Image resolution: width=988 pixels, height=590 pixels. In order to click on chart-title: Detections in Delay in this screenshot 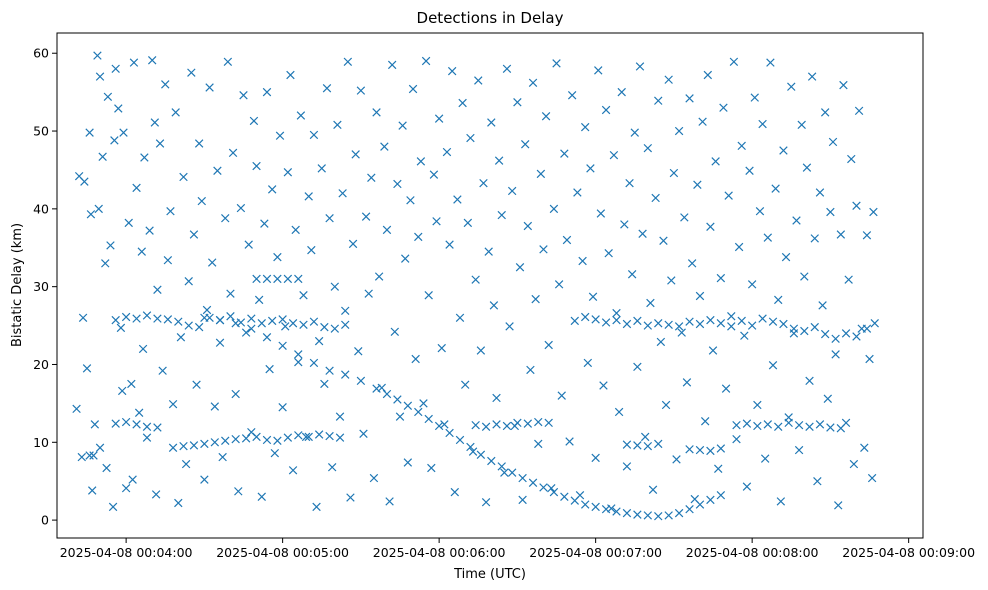, I will do `click(490, 18)`.